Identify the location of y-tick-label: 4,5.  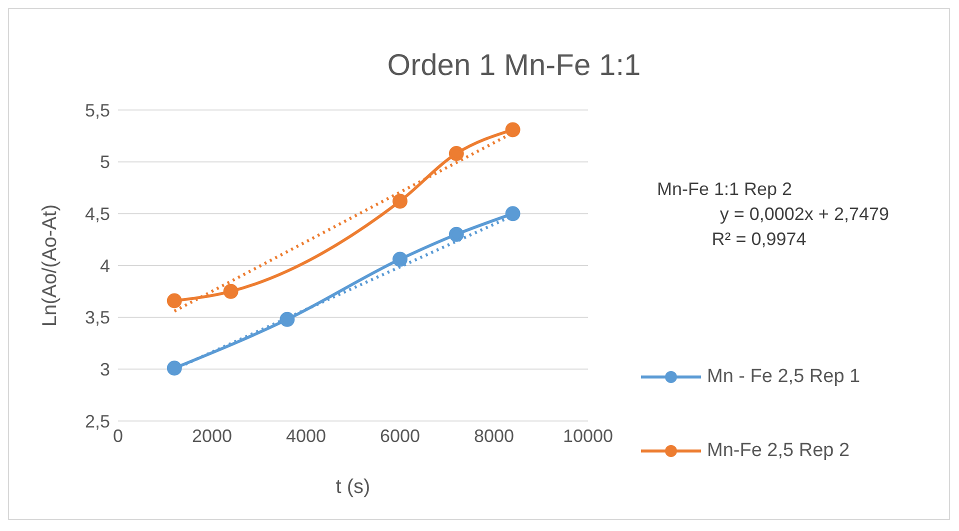
(97, 214).